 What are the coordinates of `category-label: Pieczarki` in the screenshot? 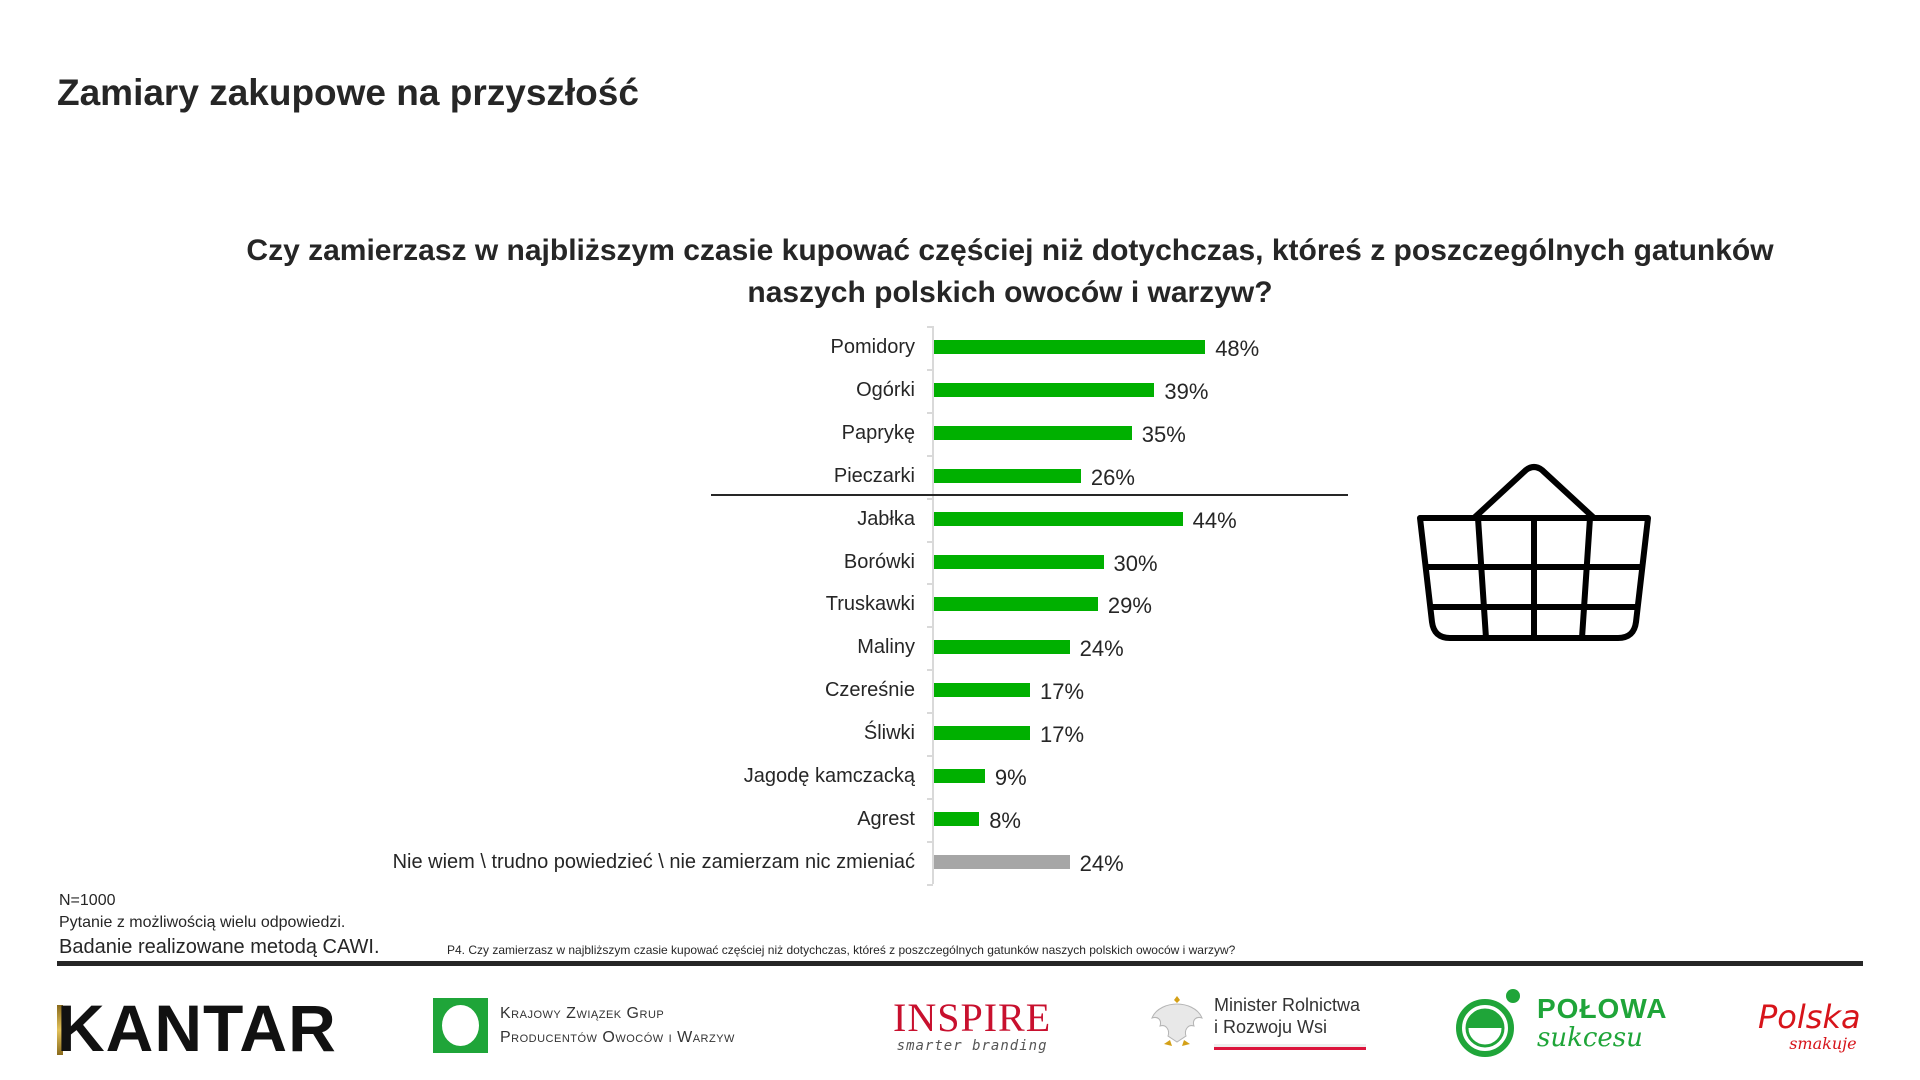 It's located at (874, 475).